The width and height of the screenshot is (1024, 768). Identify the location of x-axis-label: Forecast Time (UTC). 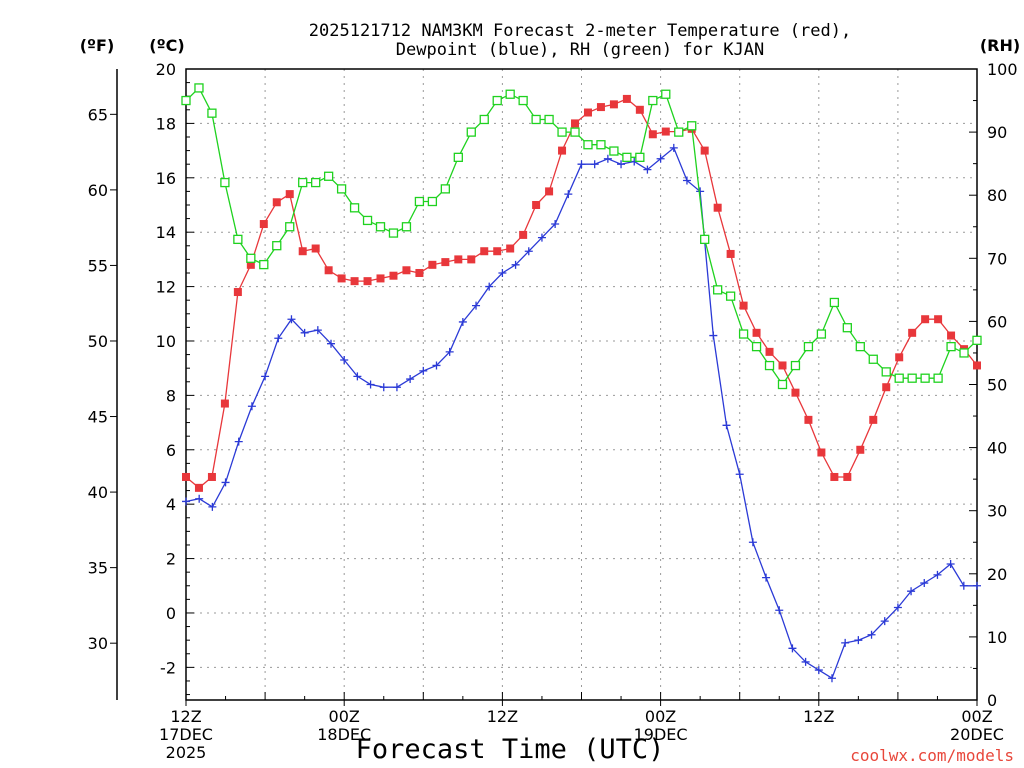
(510, 749).